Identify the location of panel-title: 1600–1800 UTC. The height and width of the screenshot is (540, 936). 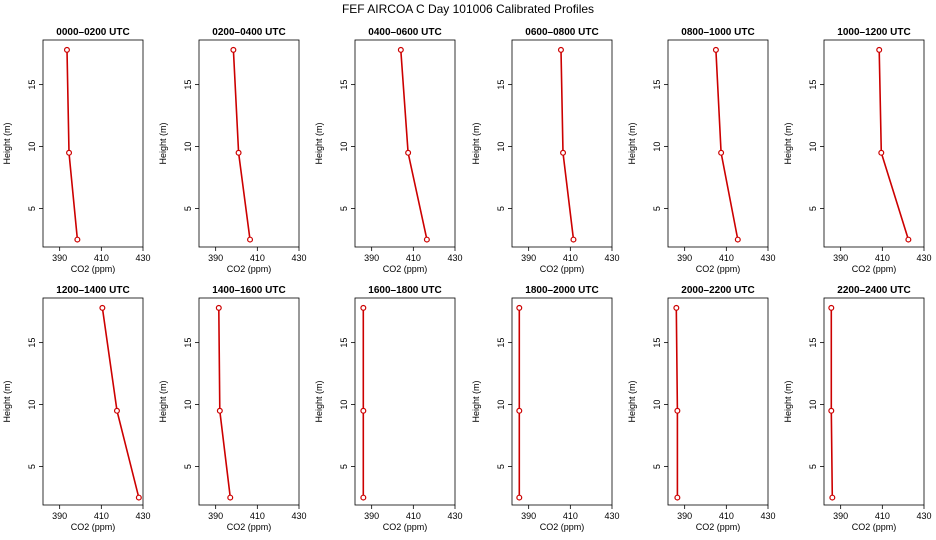
(404, 290).